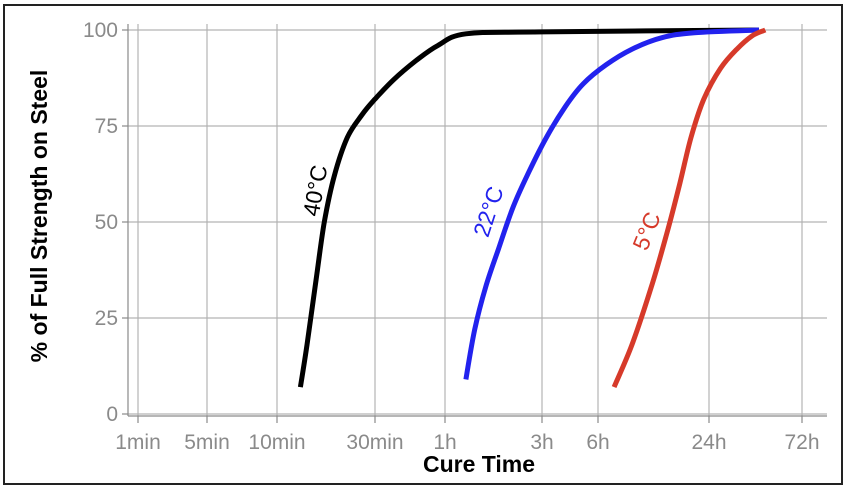 The image size is (850, 492). I want to click on x-tick-label: 3h, so click(541, 442).